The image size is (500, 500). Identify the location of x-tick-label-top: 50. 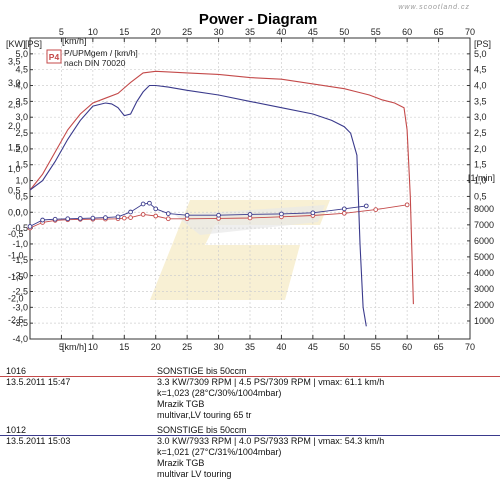
(344, 32).